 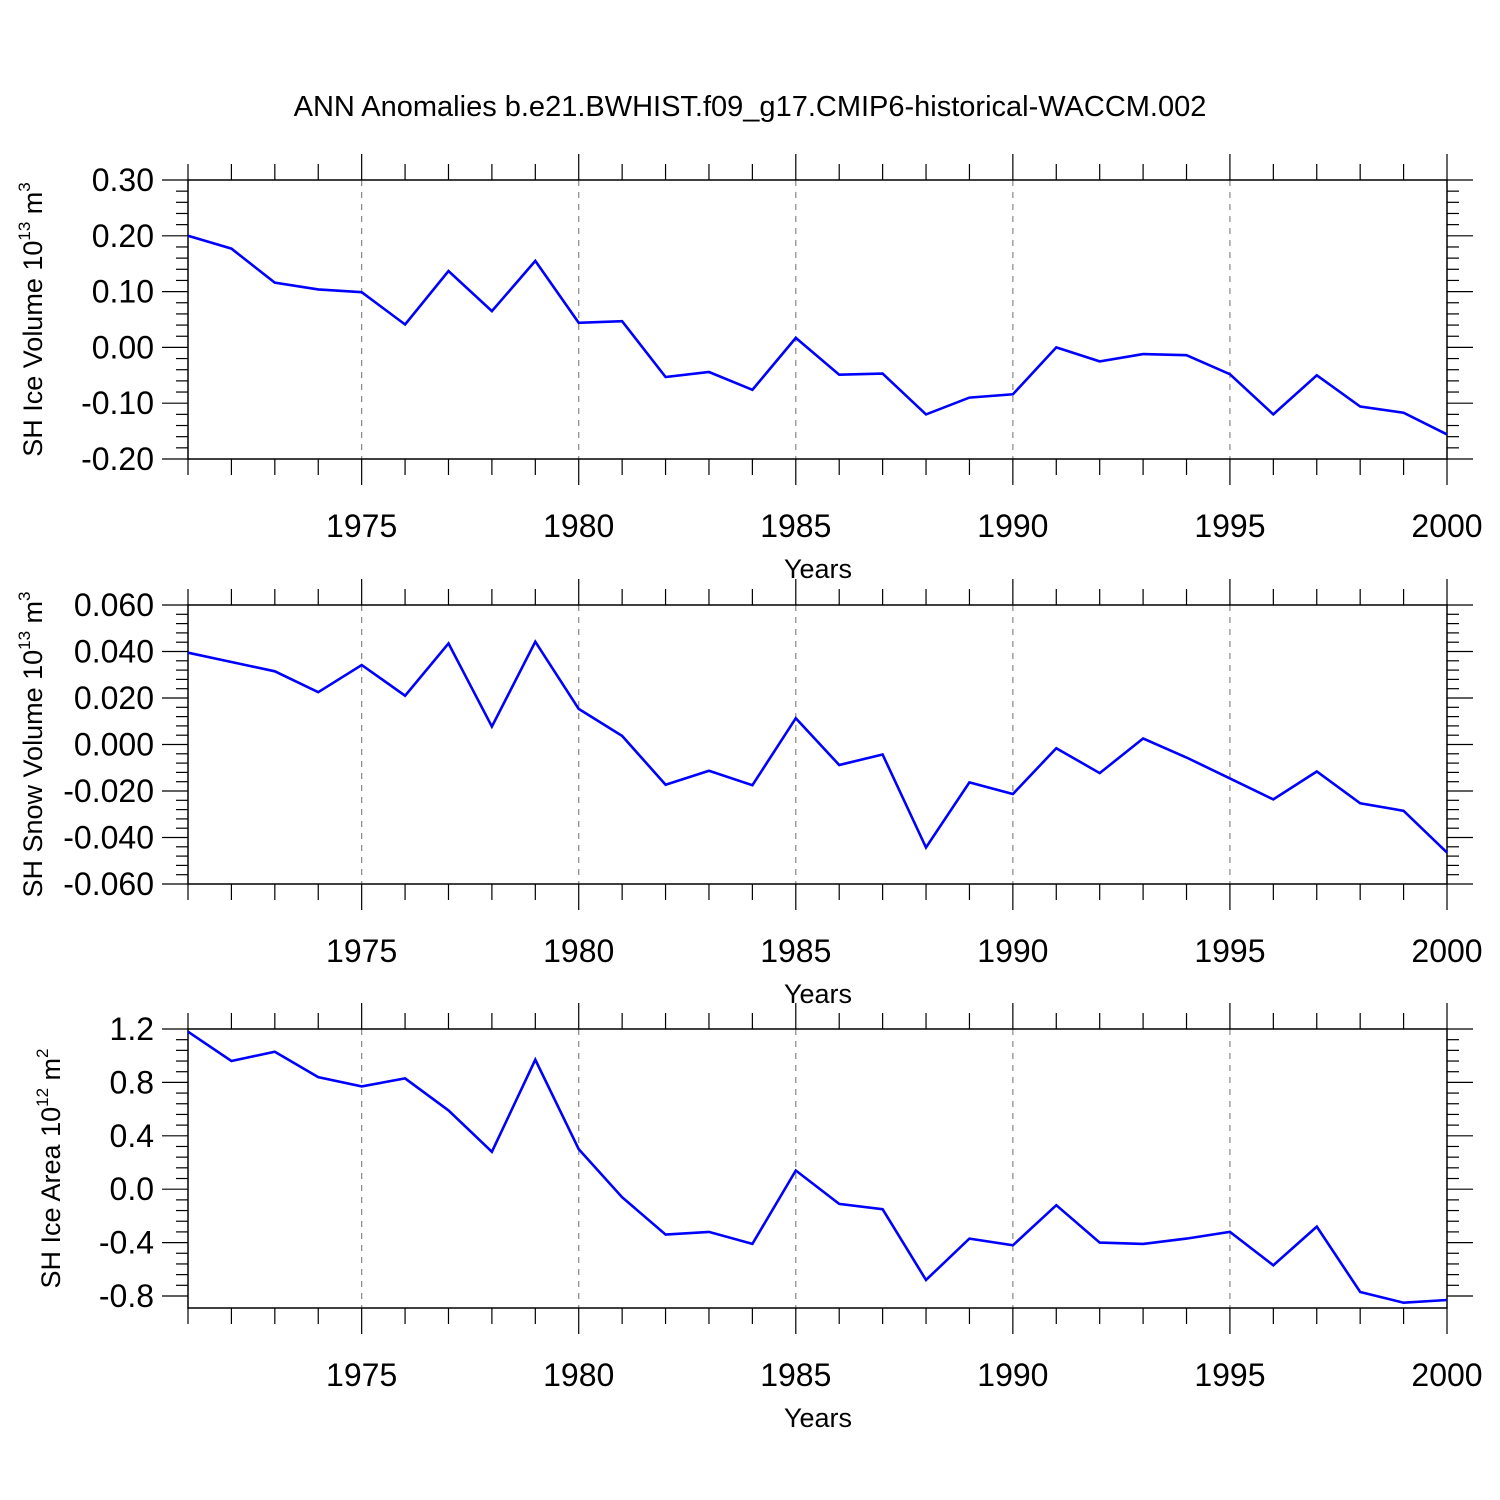 What do you see at coordinates (126, 1296) in the screenshot?
I see `y-tick-label: -0.8` at bounding box center [126, 1296].